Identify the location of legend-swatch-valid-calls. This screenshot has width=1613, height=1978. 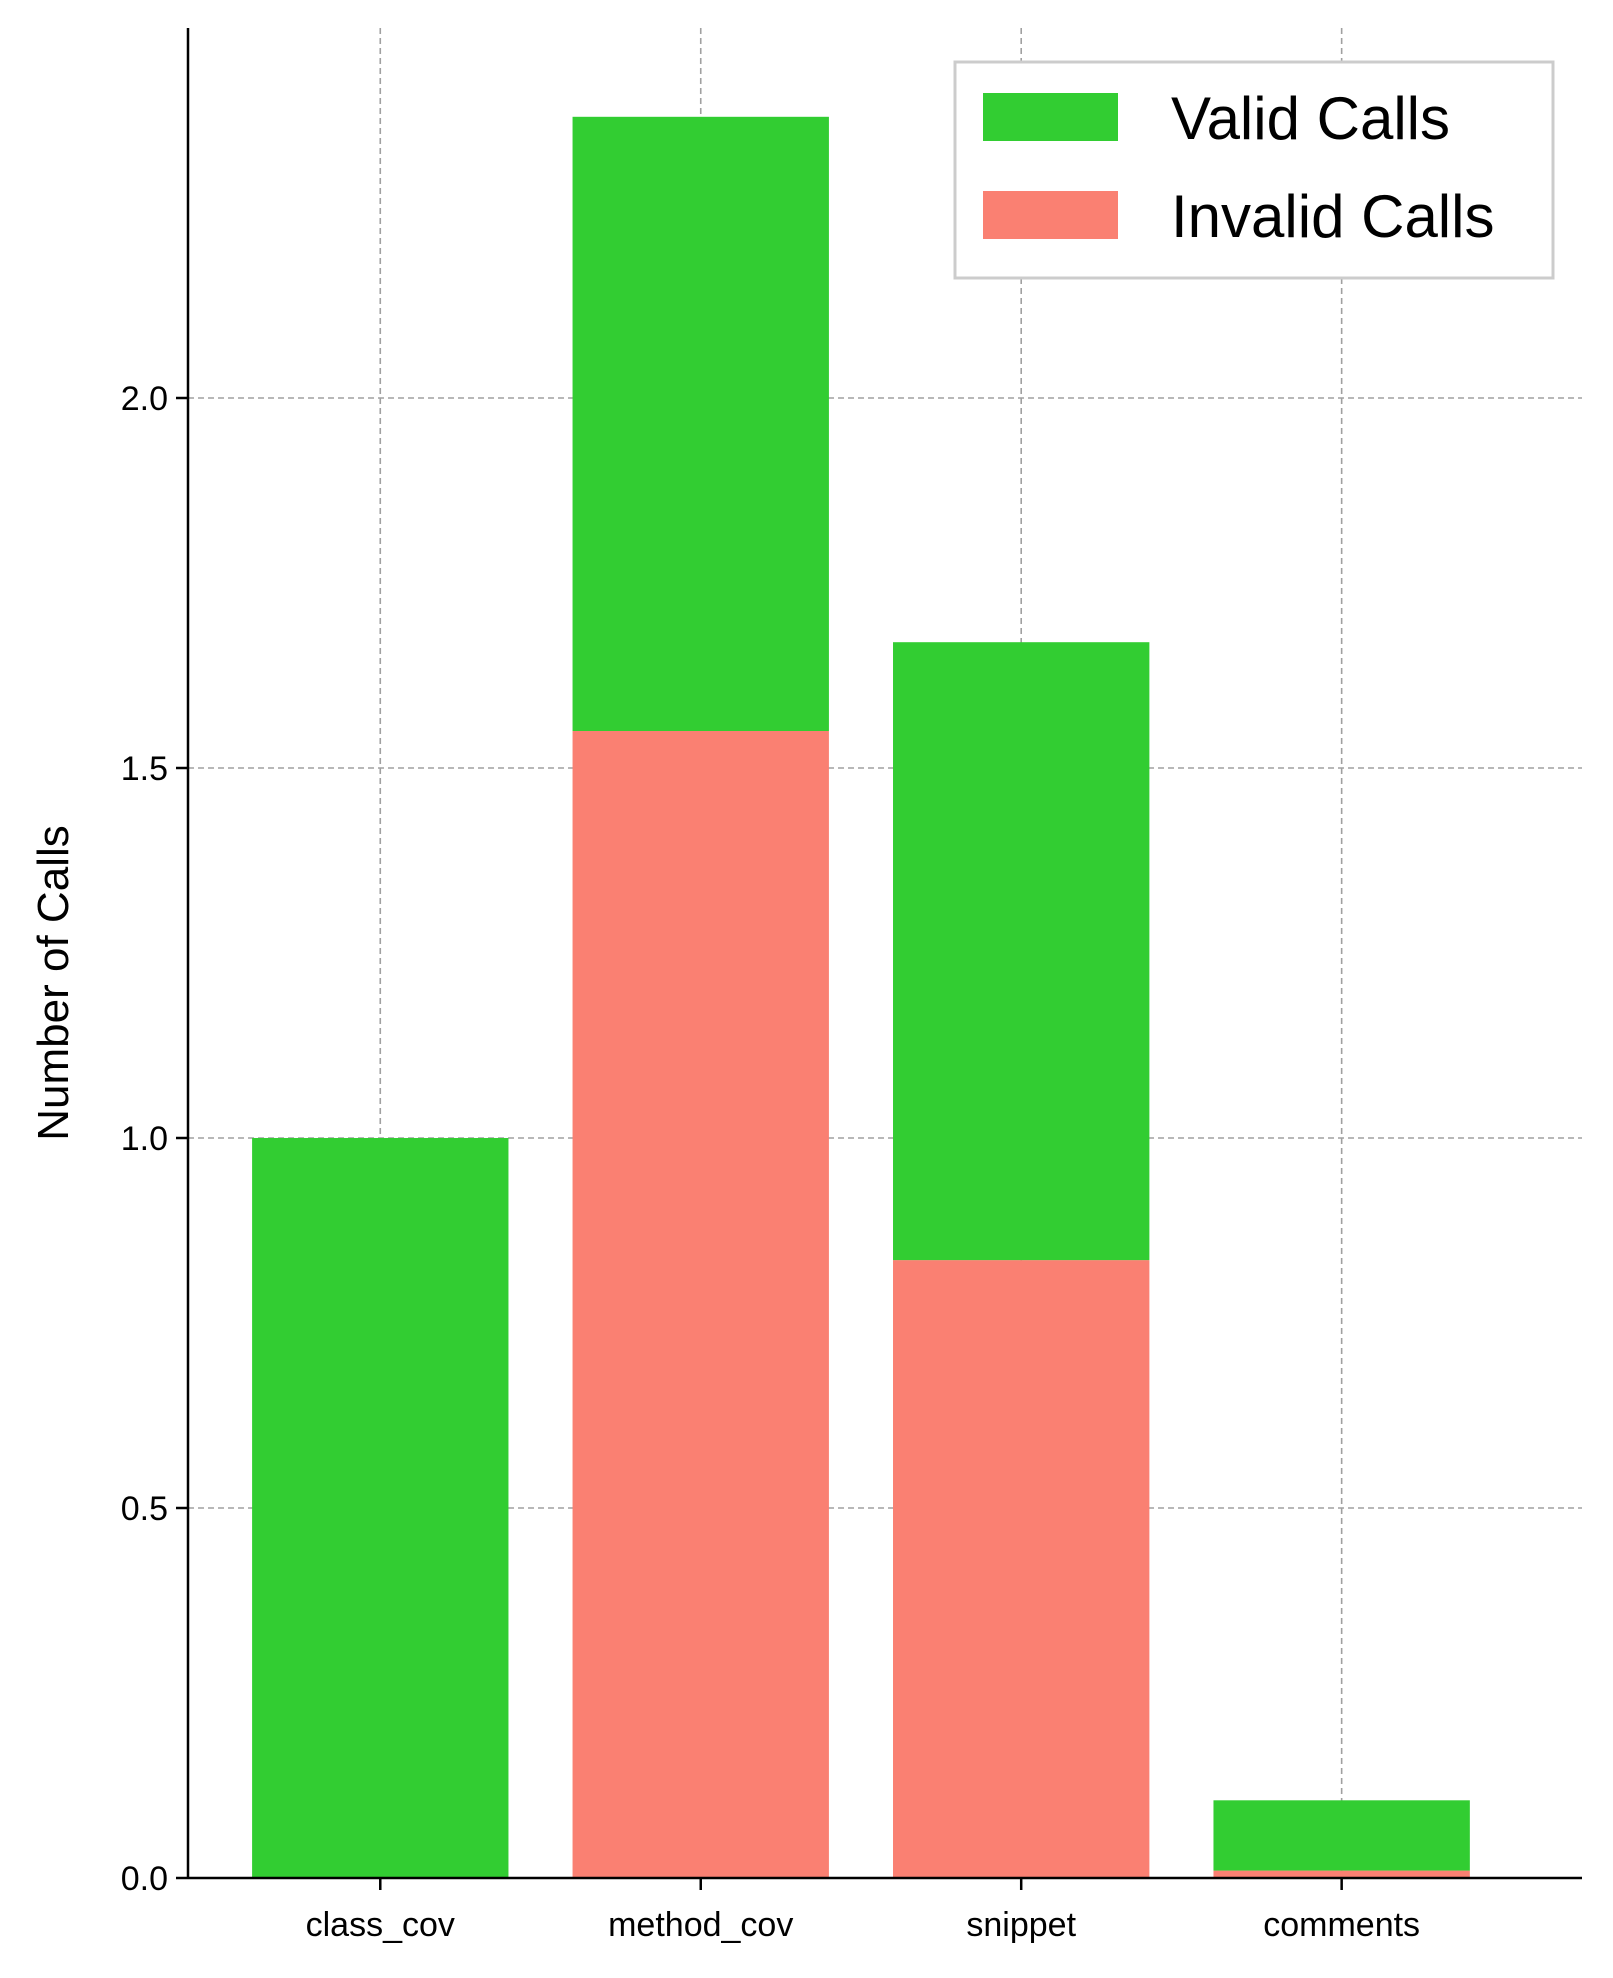
(1050, 117).